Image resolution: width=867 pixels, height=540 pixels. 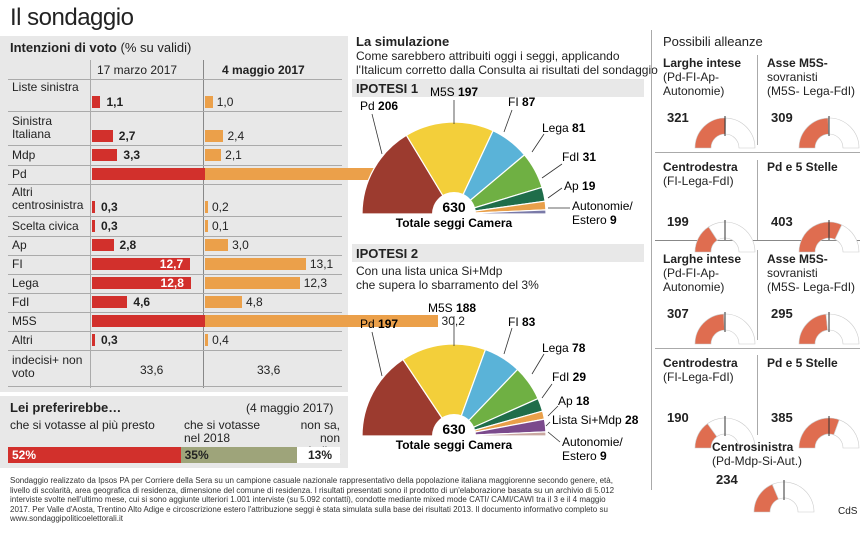 What do you see at coordinates (782, 313) in the screenshot?
I see `alliance-seats: 295` at bounding box center [782, 313].